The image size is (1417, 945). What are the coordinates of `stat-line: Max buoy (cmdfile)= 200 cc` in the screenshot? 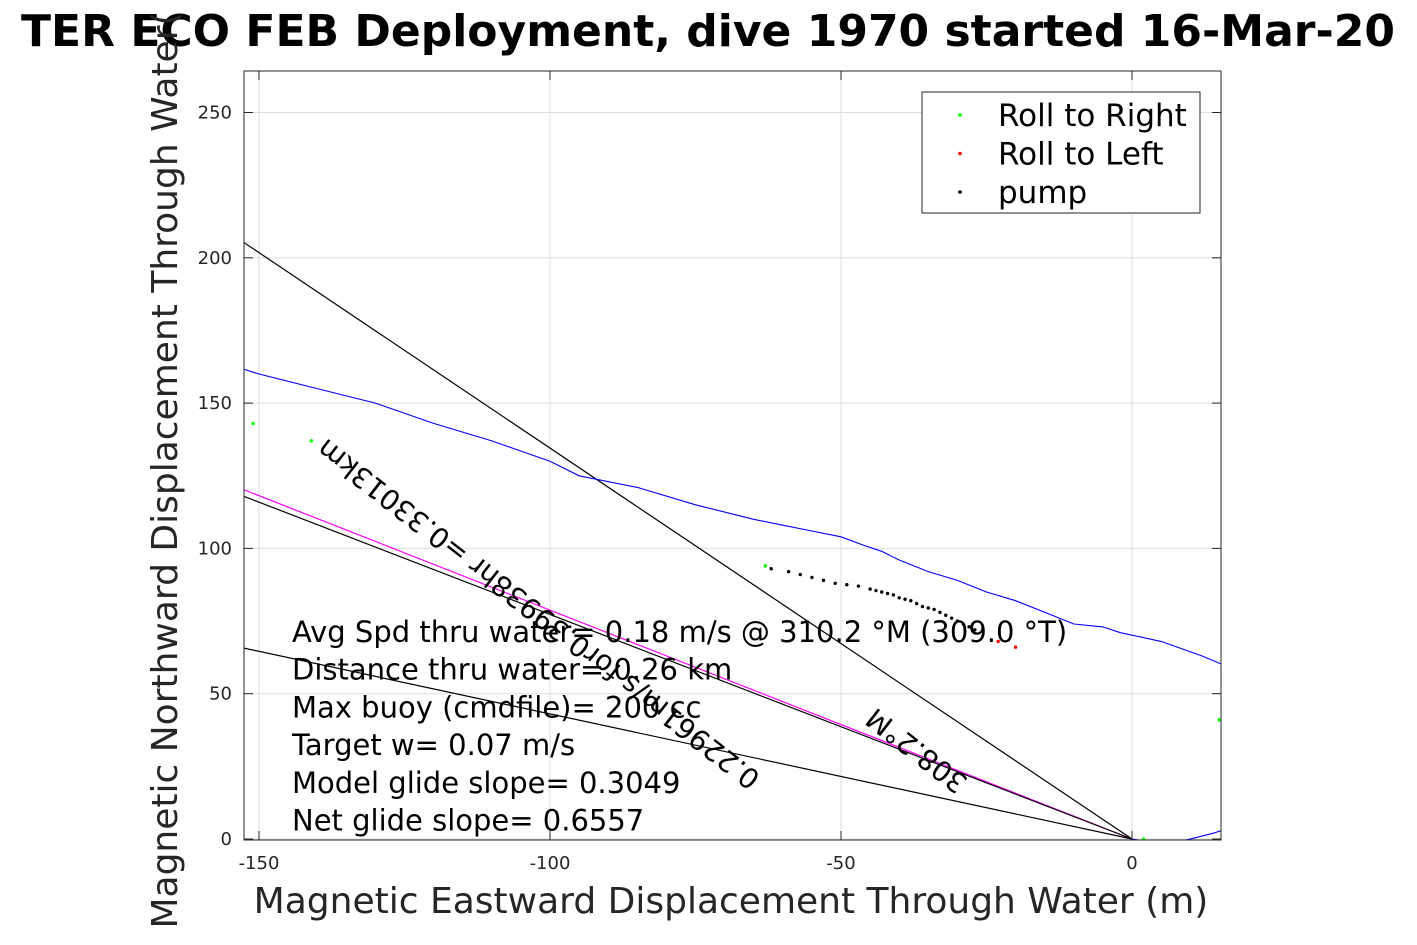 It's located at (496, 707).